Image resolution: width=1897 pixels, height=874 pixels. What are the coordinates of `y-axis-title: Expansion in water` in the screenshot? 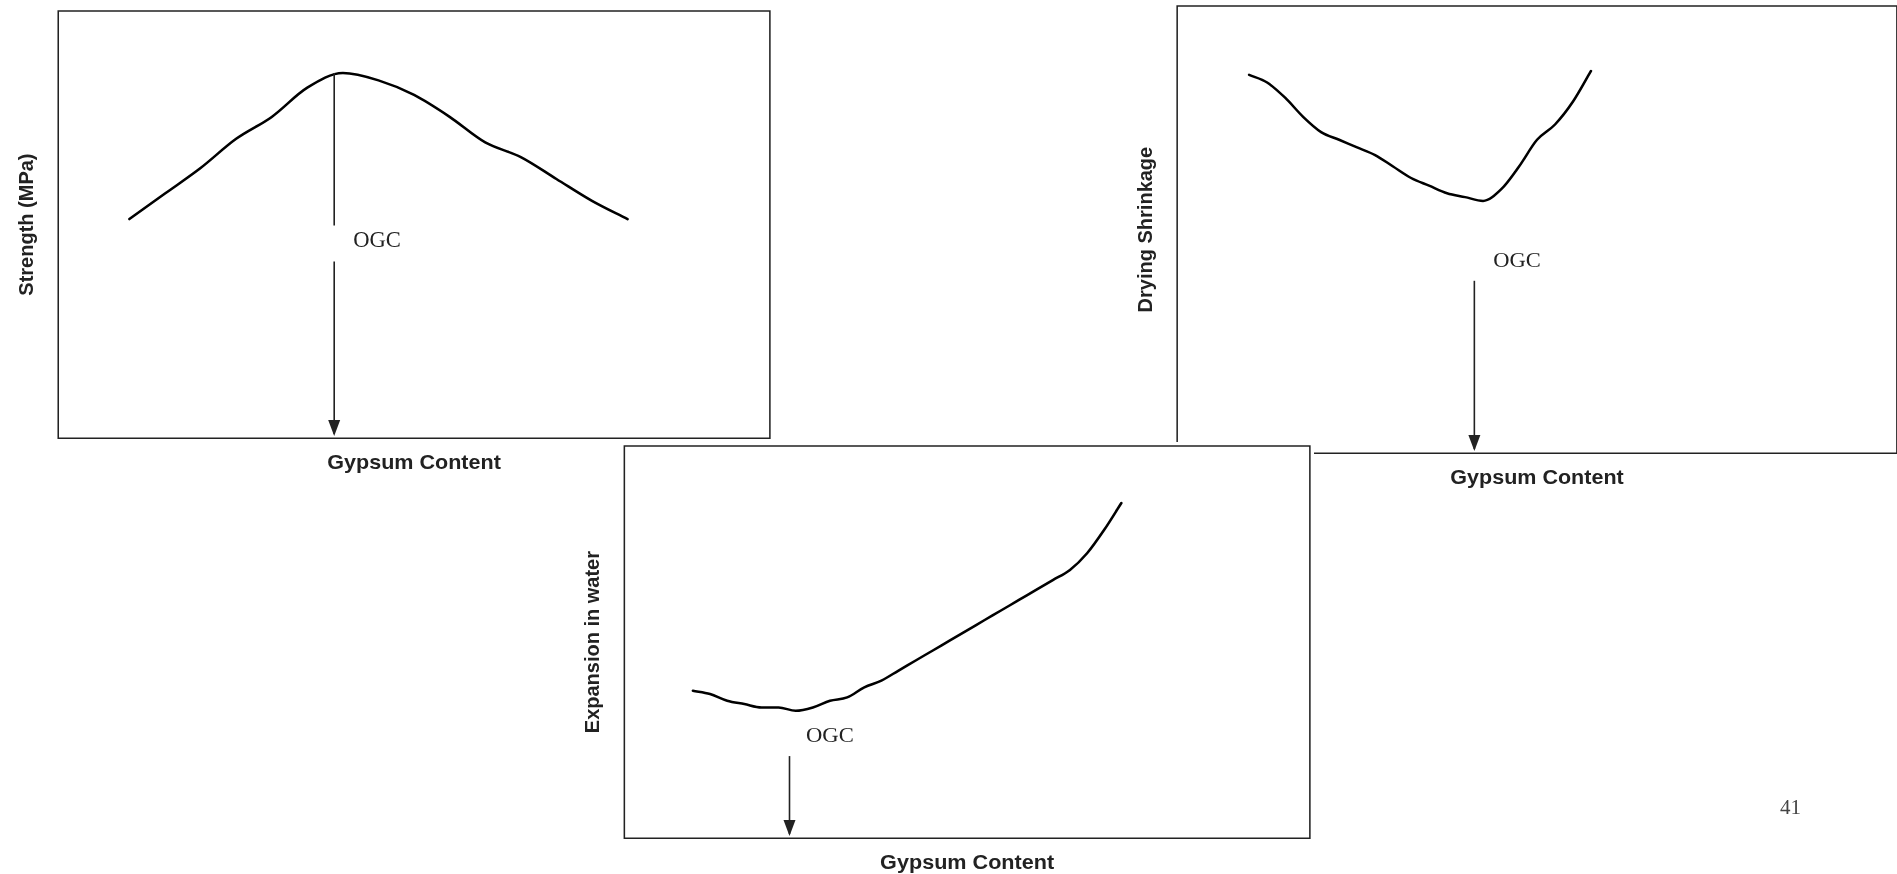 It's located at (592, 642).